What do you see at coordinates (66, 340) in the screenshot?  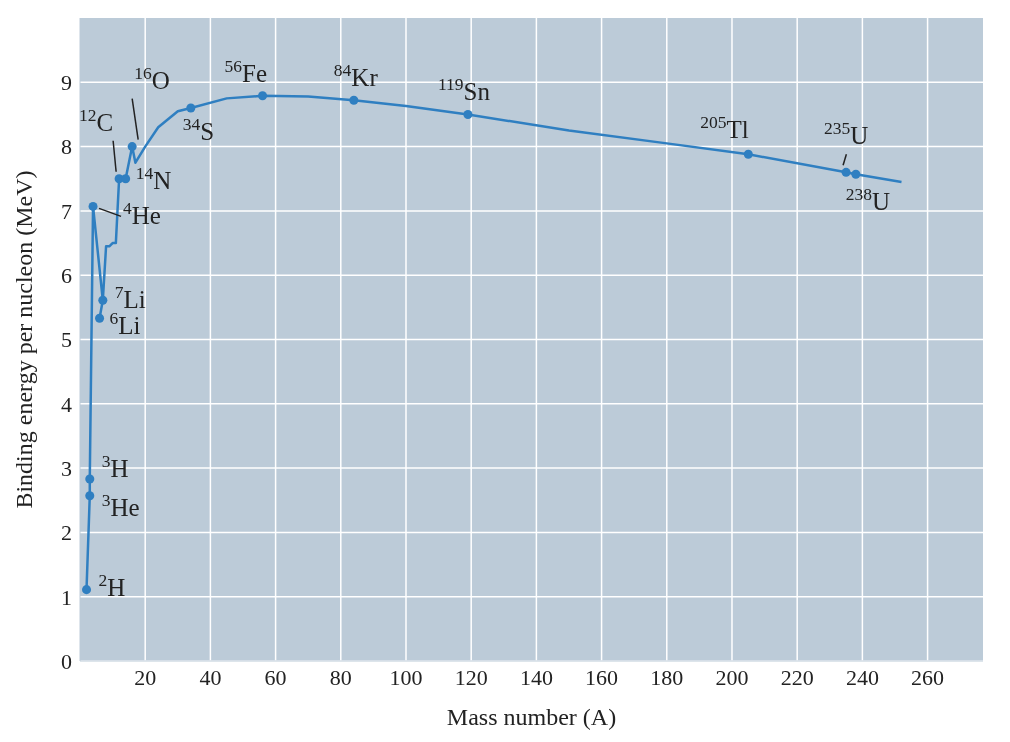 I see `y-tick-label: 5` at bounding box center [66, 340].